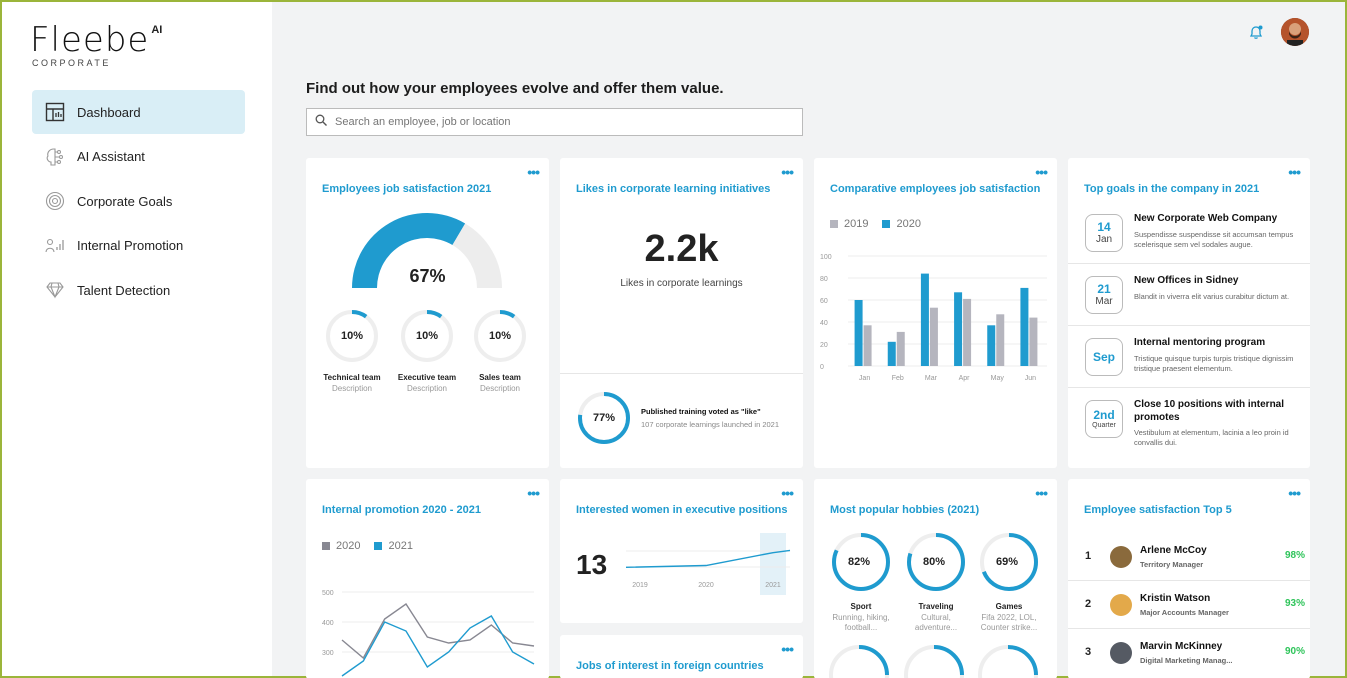 This screenshot has width=1347, height=678. I want to click on series-line-2020, so click(438, 631).